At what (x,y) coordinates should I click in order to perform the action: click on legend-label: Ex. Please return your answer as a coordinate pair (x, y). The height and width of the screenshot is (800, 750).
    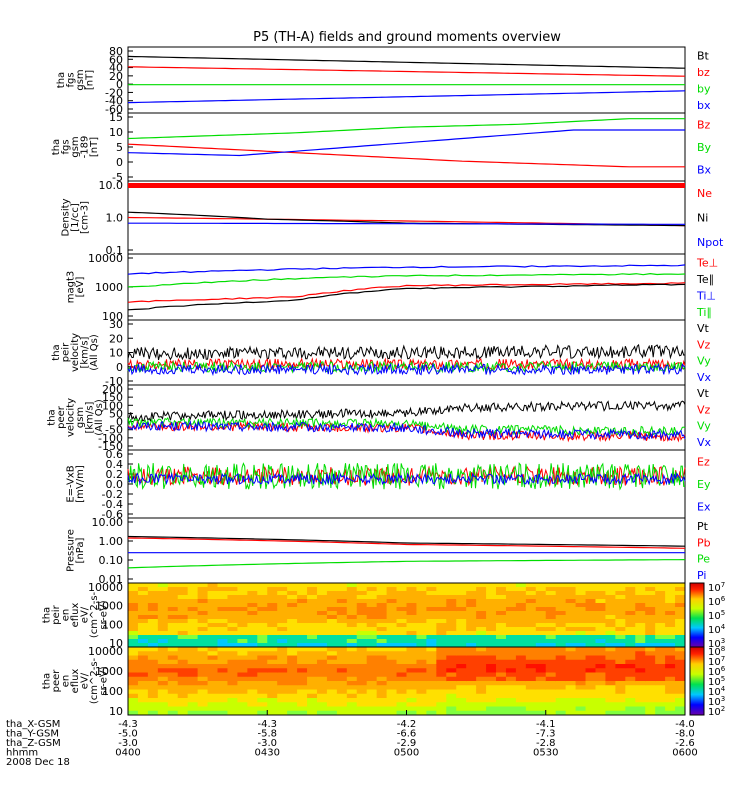
    Looking at the image, I should click on (704, 507).